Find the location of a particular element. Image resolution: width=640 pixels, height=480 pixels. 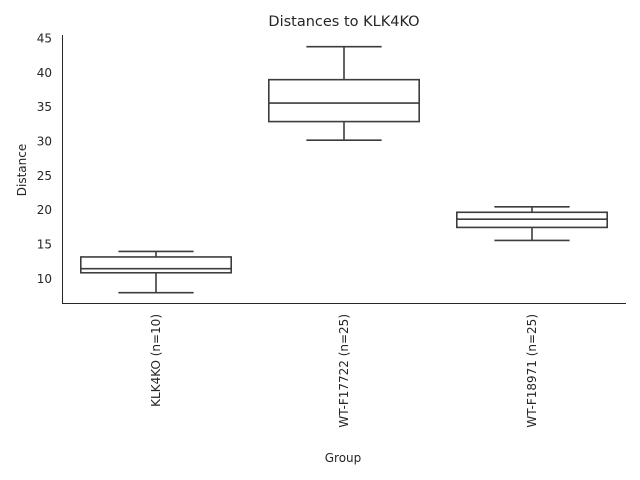

y-tick-label: 45 is located at coordinates (44, 38).